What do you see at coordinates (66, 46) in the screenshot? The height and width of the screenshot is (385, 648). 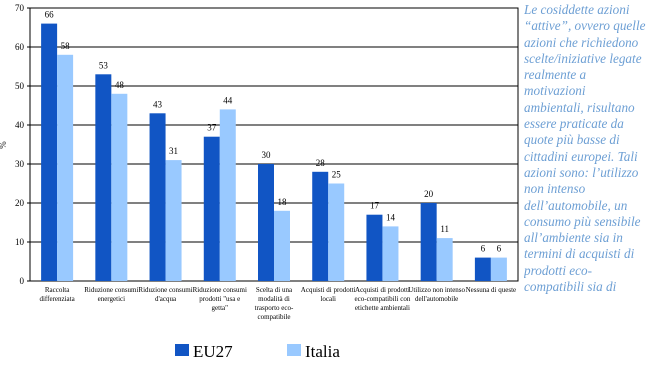 I see `data-label: 58` at bounding box center [66, 46].